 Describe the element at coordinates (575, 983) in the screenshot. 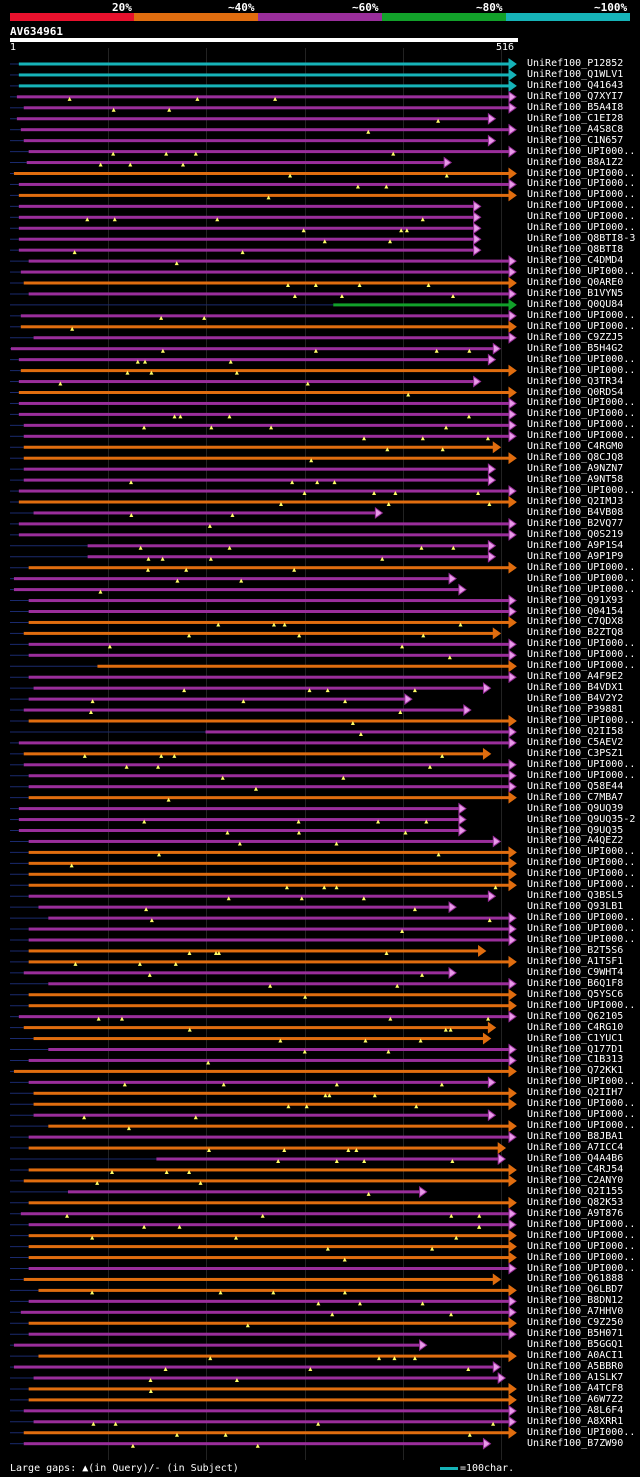

I see `hit-label: UniRef100_B6Q1F8` at that location.